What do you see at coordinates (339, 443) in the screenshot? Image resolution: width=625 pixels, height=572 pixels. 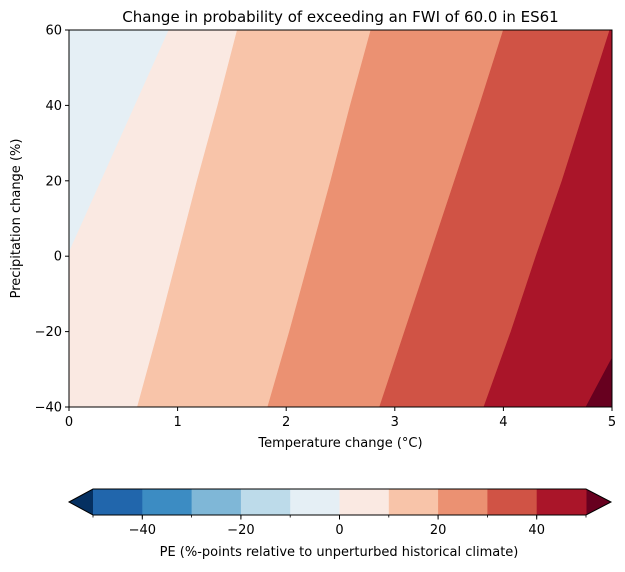 I see `x-axis-label: Temperature change (°C)` at bounding box center [339, 443].